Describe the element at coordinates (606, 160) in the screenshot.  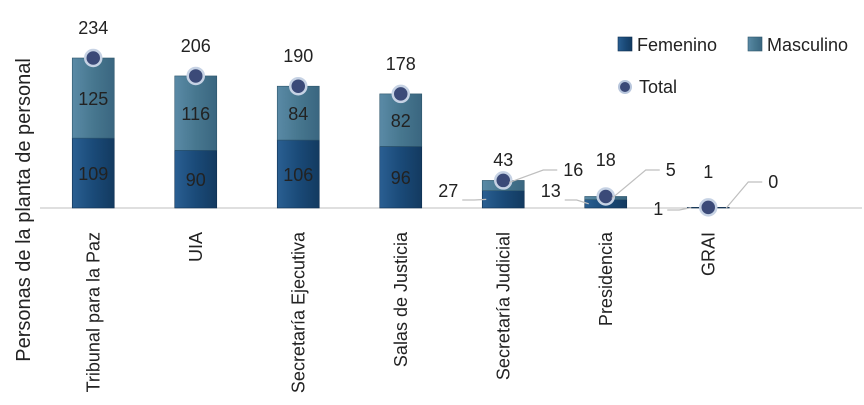
I see `data-label-total: 18` at that location.